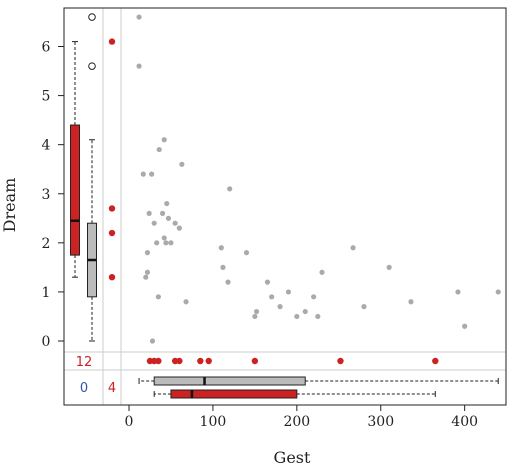 Image resolution: width=515 pixels, height=470 pixels. What do you see at coordinates (75, 190) in the screenshot?
I see `boxplot-dream-missing-gest-box` at bounding box center [75, 190].